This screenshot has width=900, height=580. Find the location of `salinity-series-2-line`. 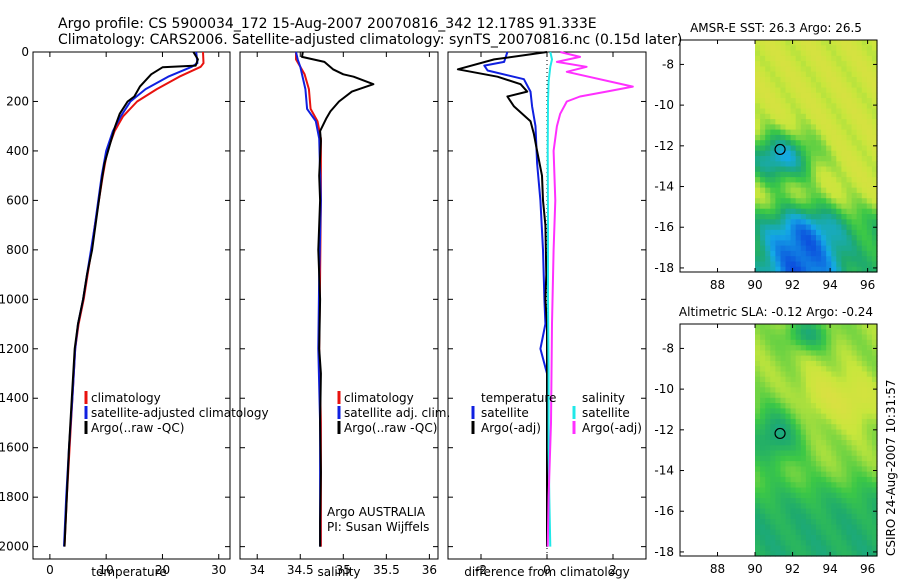

salinity-series-2-line is located at coordinates (338, 299).